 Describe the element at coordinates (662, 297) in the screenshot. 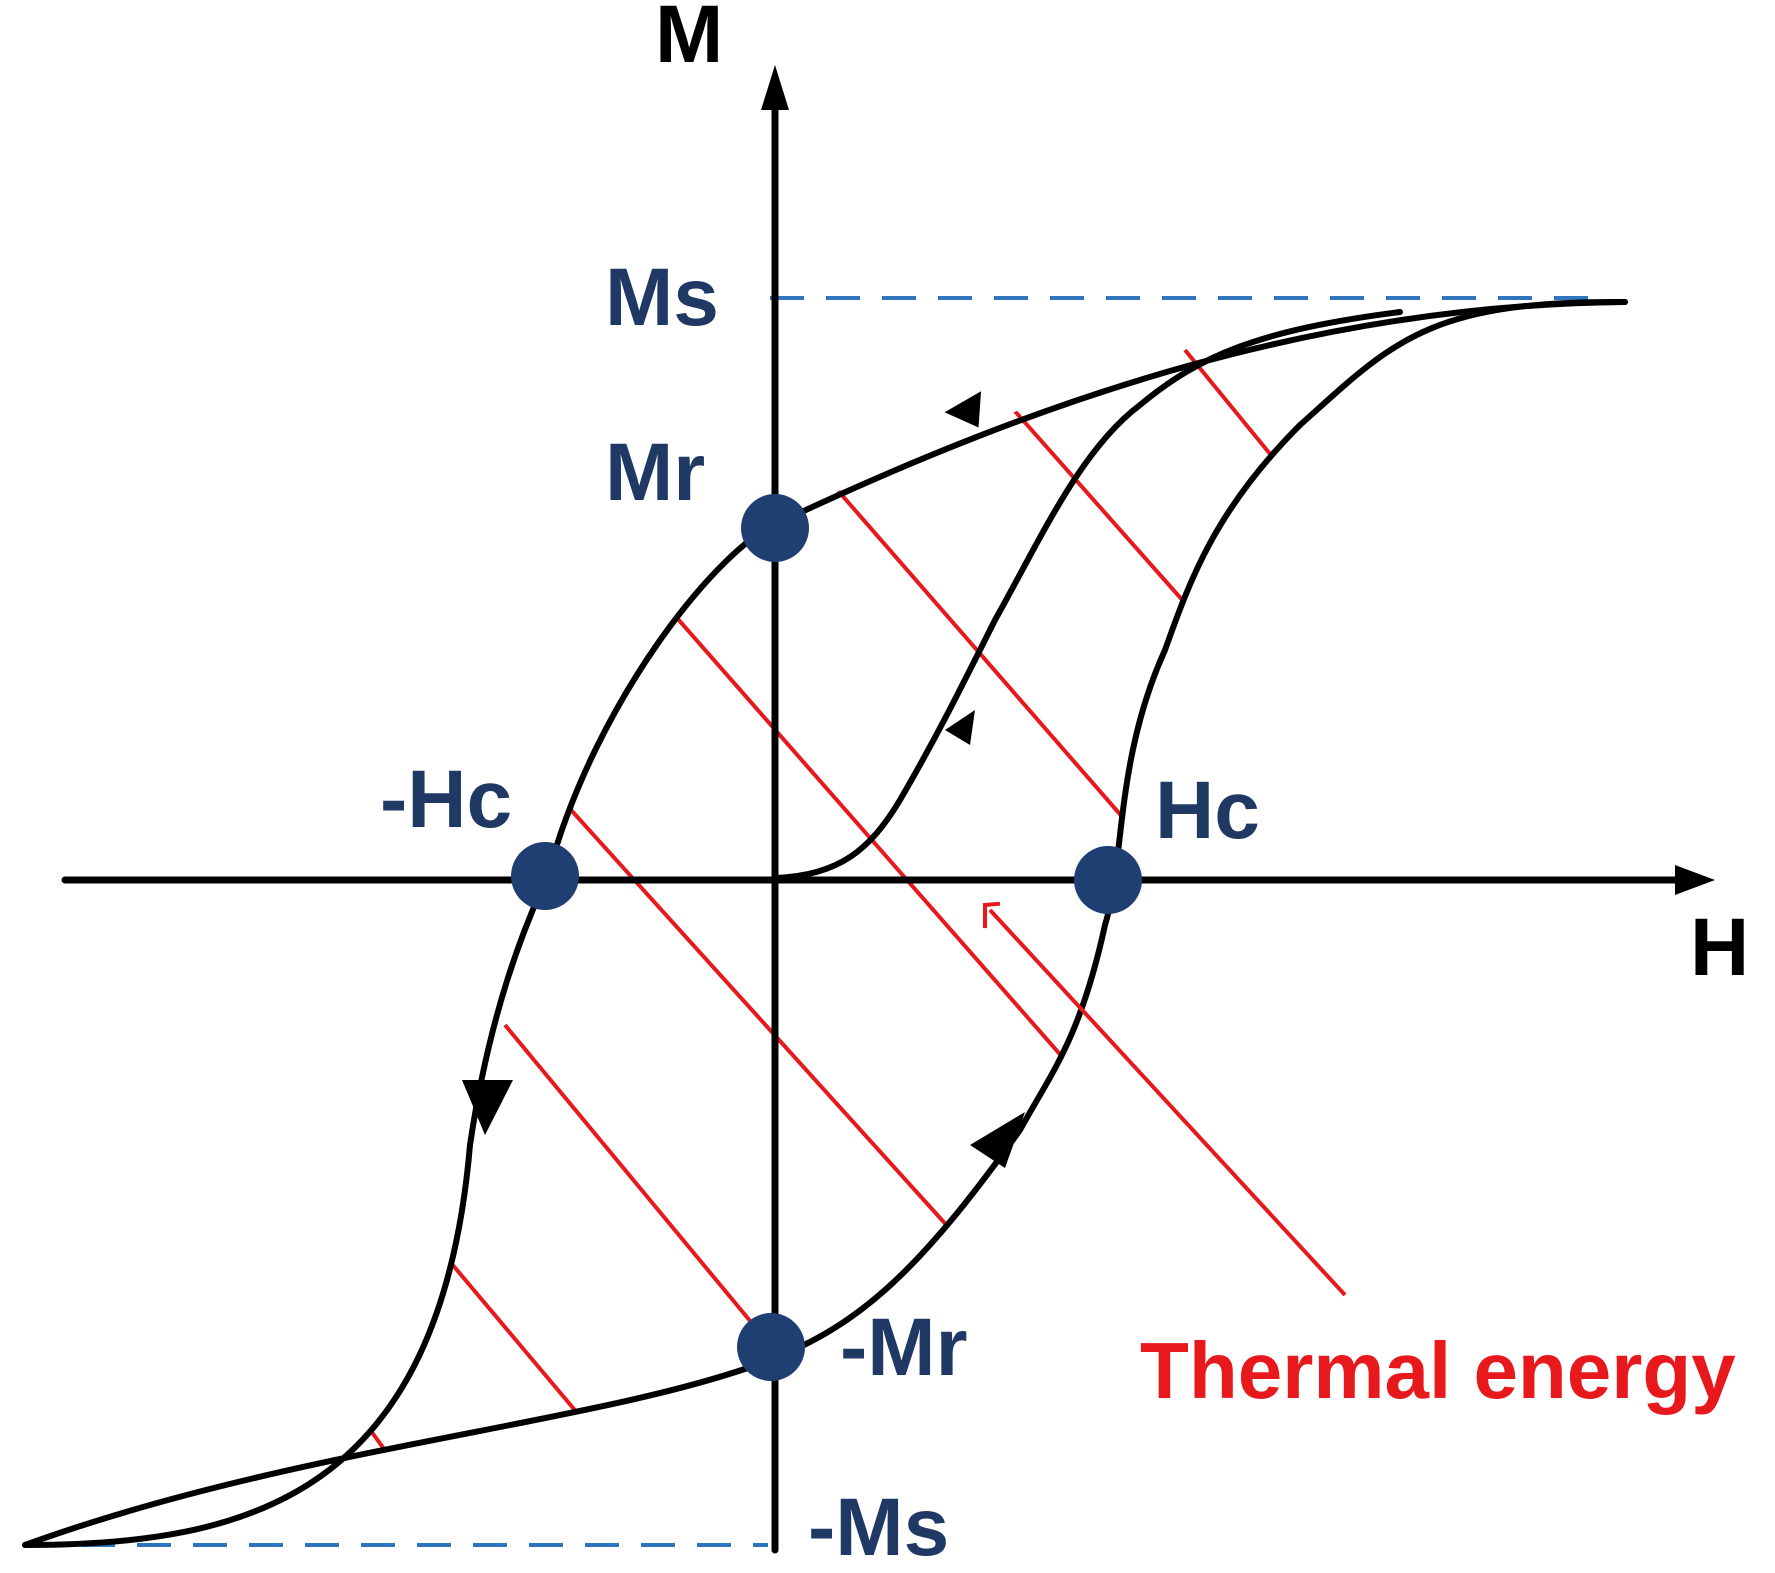

I see `ms-label: Ms` at that location.